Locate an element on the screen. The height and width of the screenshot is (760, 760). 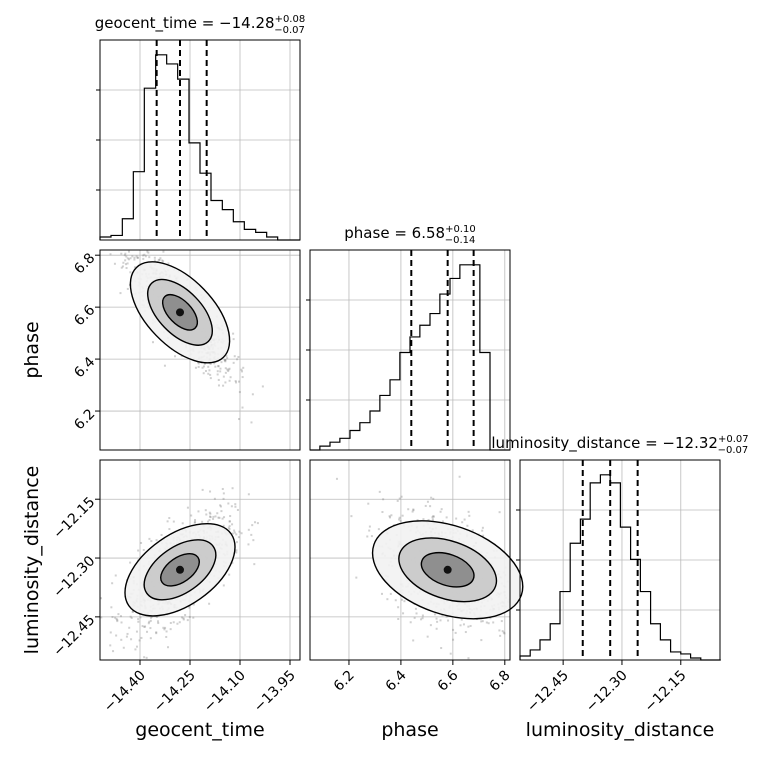
x-axis-label-geocent_time: geocent_time is located at coordinates (199, 730).